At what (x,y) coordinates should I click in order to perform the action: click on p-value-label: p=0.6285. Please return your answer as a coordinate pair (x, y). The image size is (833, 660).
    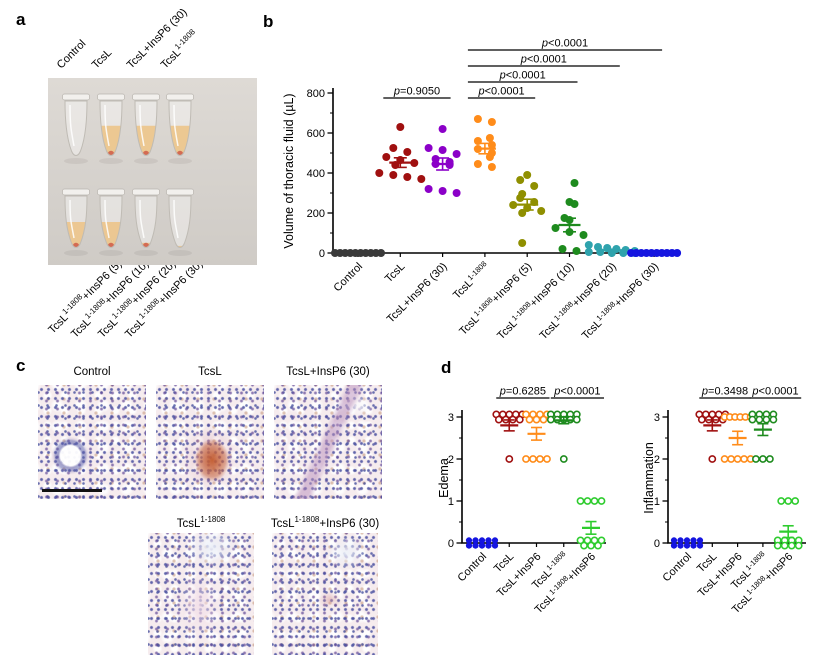
    Looking at the image, I should click on (522, 392).